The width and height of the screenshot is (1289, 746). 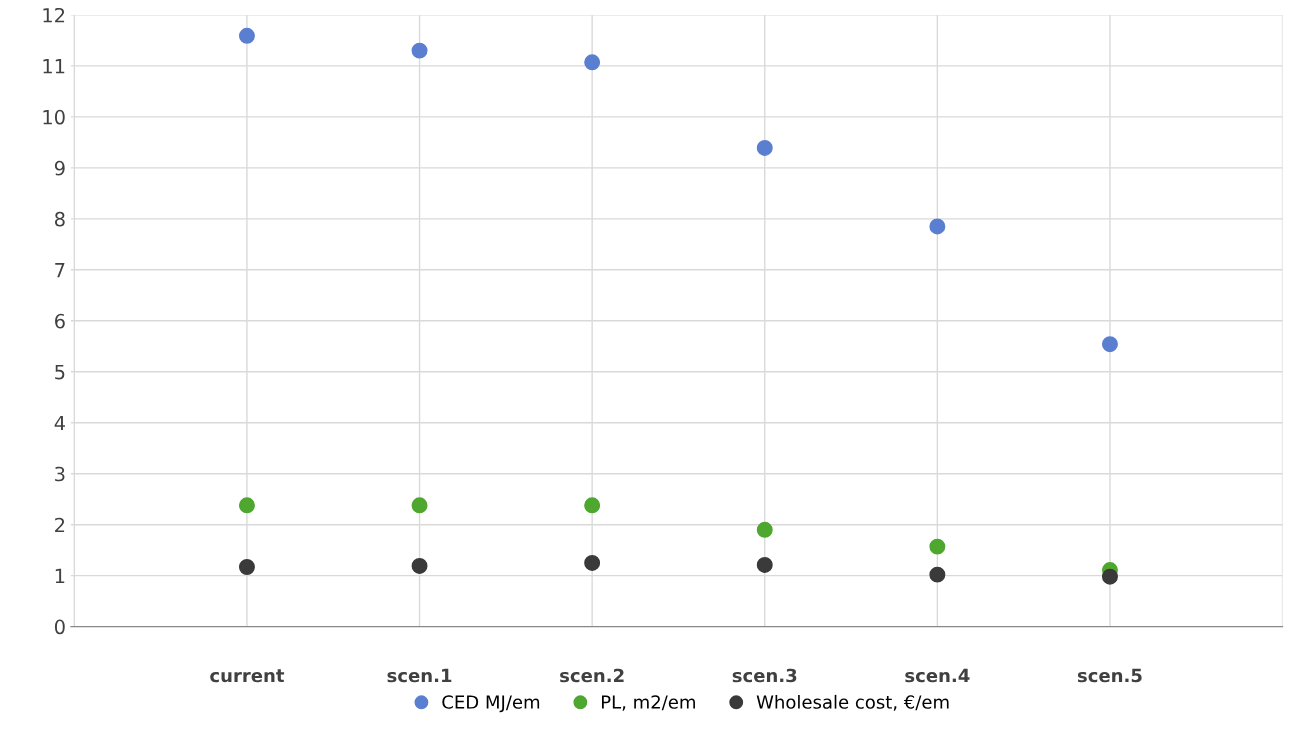 What do you see at coordinates (419, 675) in the screenshot?
I see `x-tick-label: scen.1` at bounding box center [419, 675].